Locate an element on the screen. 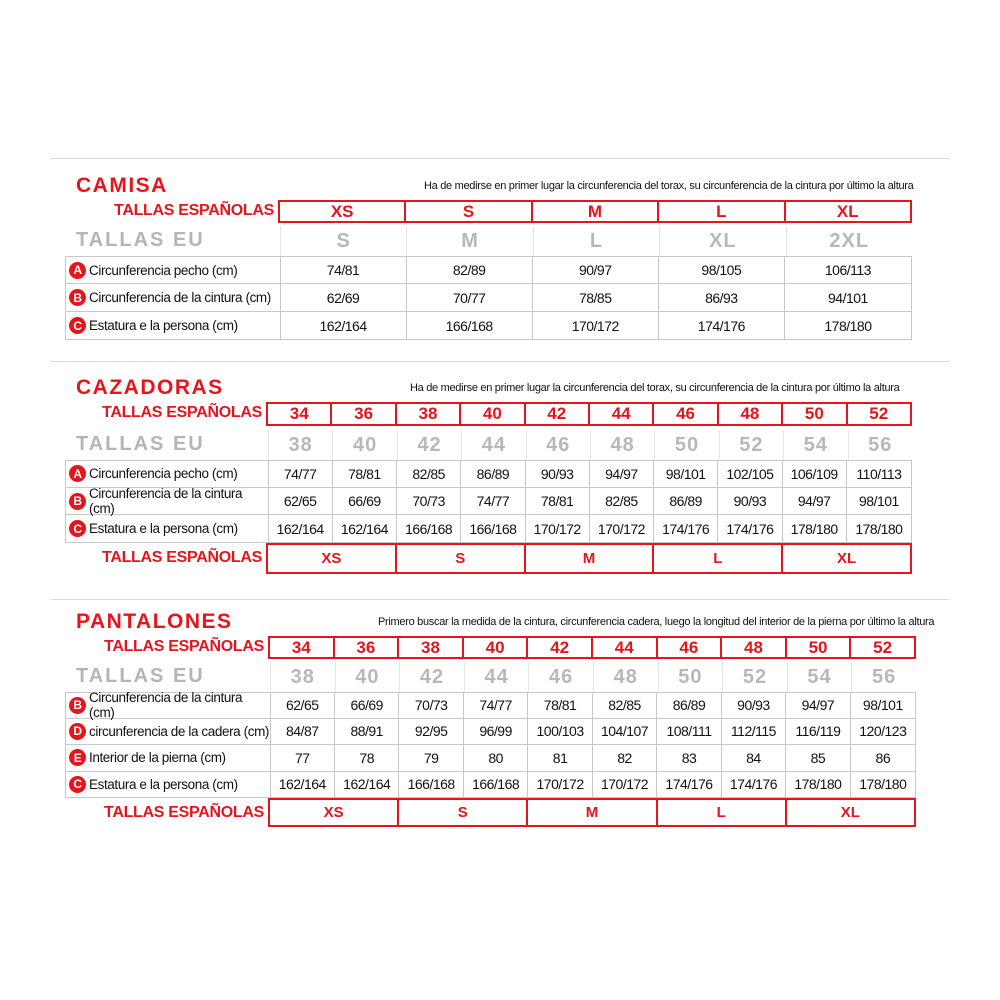 The width and height of the screenshot is (1000, 1000). measurement-value: 110/113 is located at coordinates (879, 473).